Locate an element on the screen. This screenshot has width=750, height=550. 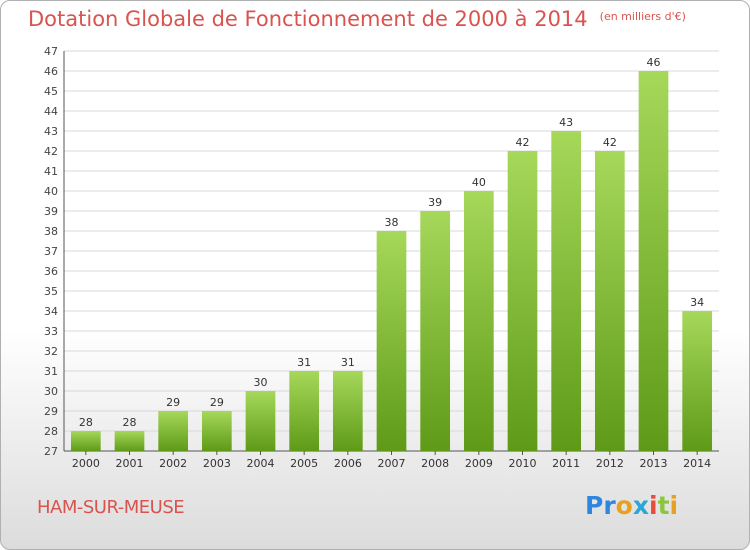
data-label: 38 is located at coordinates (392, 222).